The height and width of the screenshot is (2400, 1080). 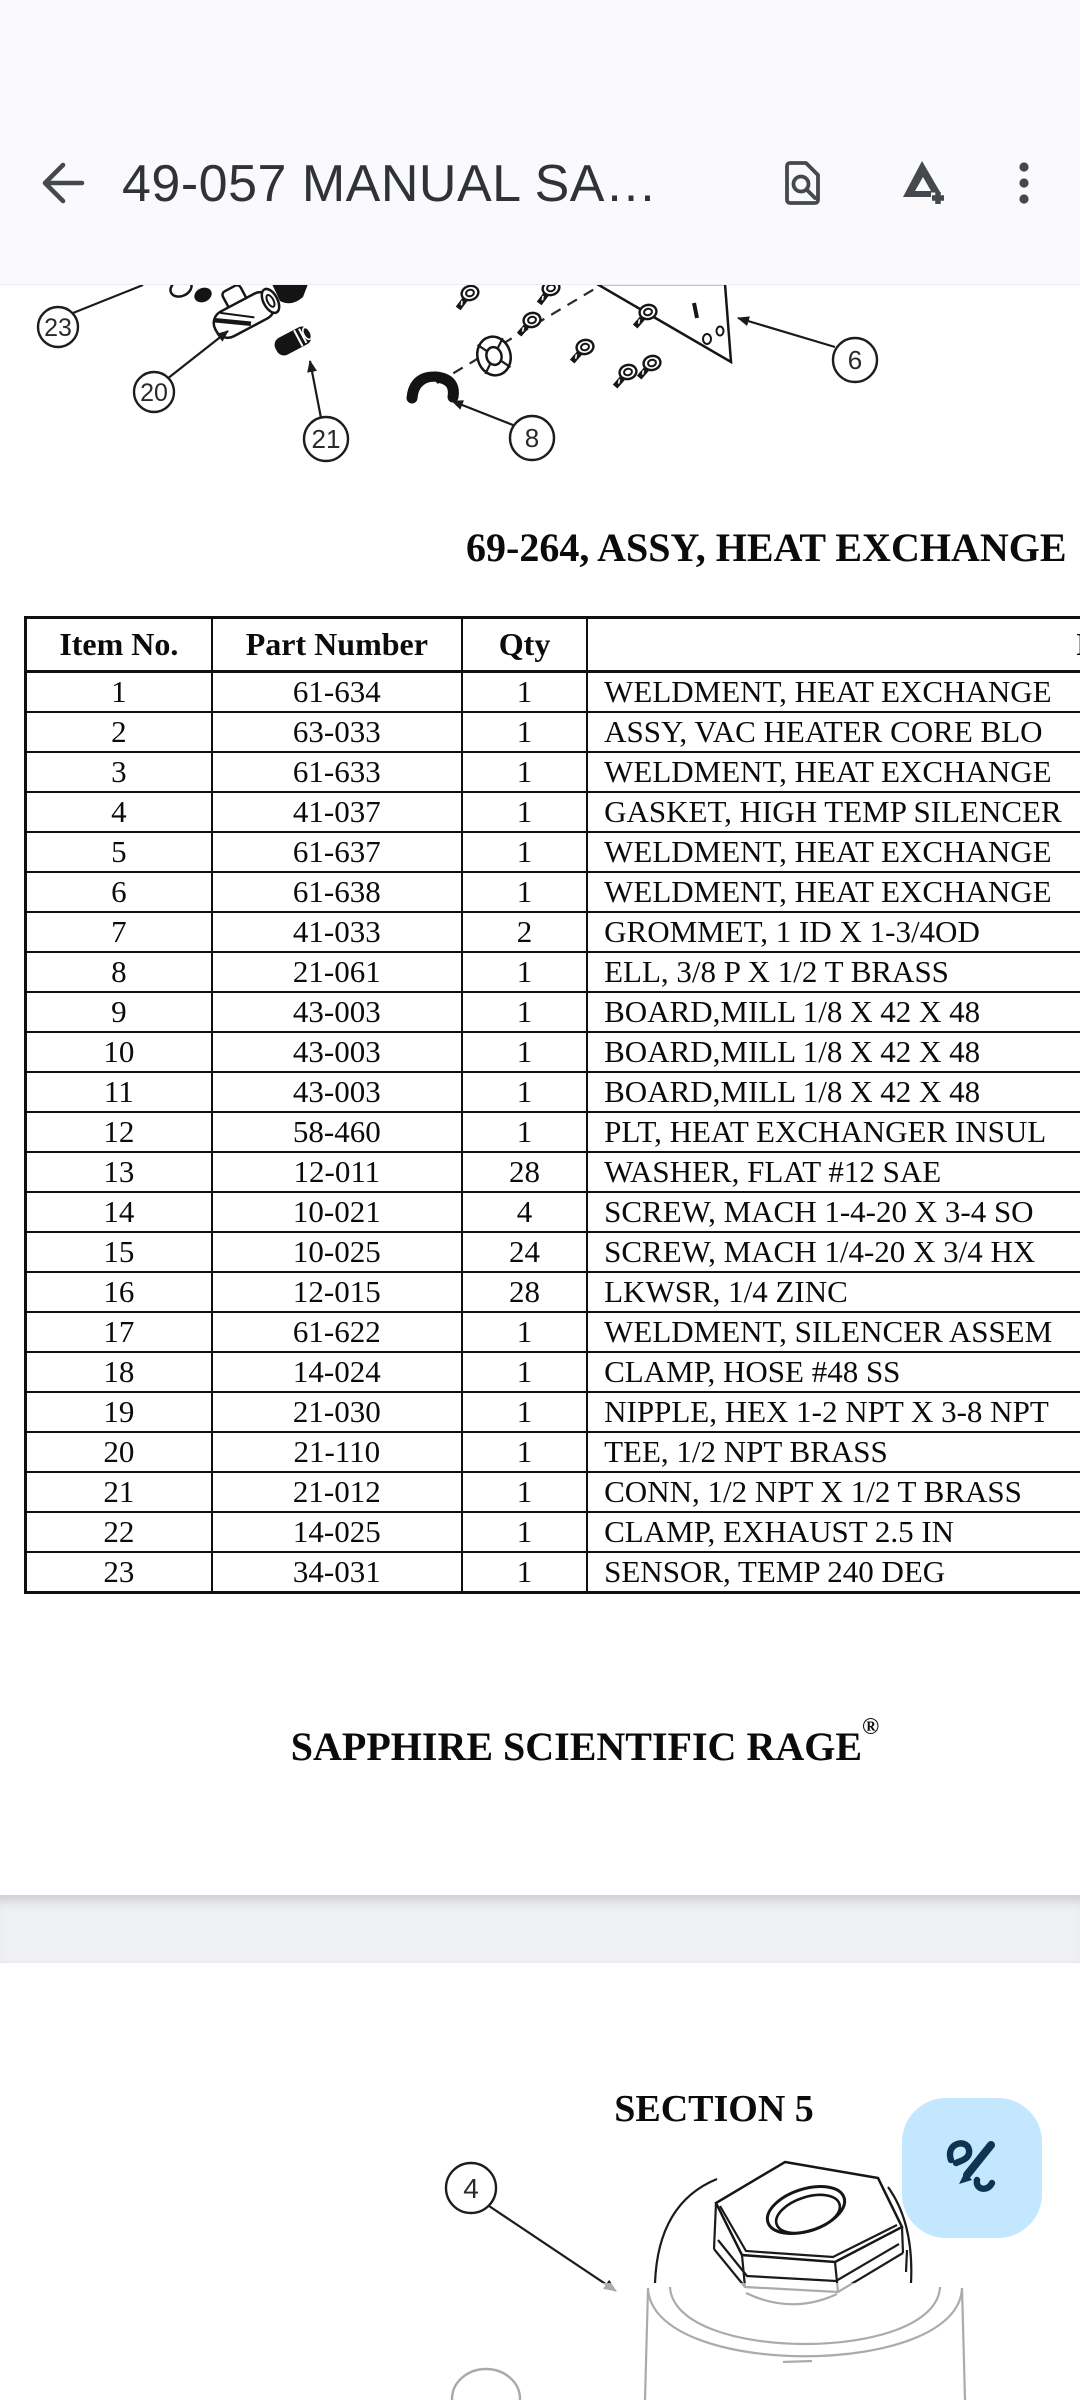 I want to click on stylus-icon, so click(x=972, y=2168).